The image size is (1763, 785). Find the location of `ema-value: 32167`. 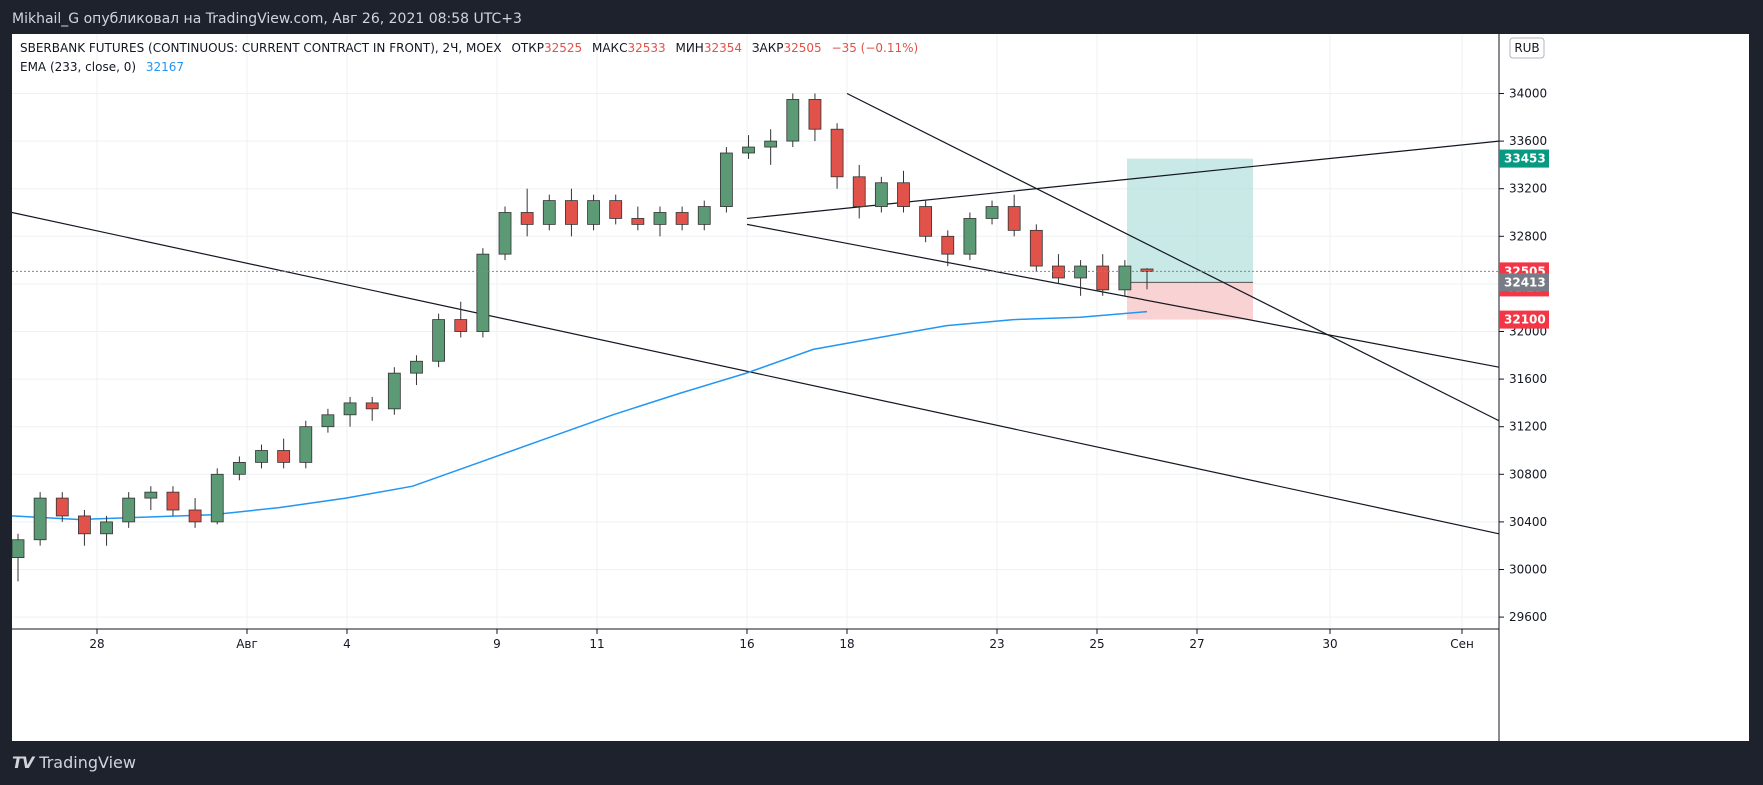

ema-value: 32167 is located at coordinates (165, 67).